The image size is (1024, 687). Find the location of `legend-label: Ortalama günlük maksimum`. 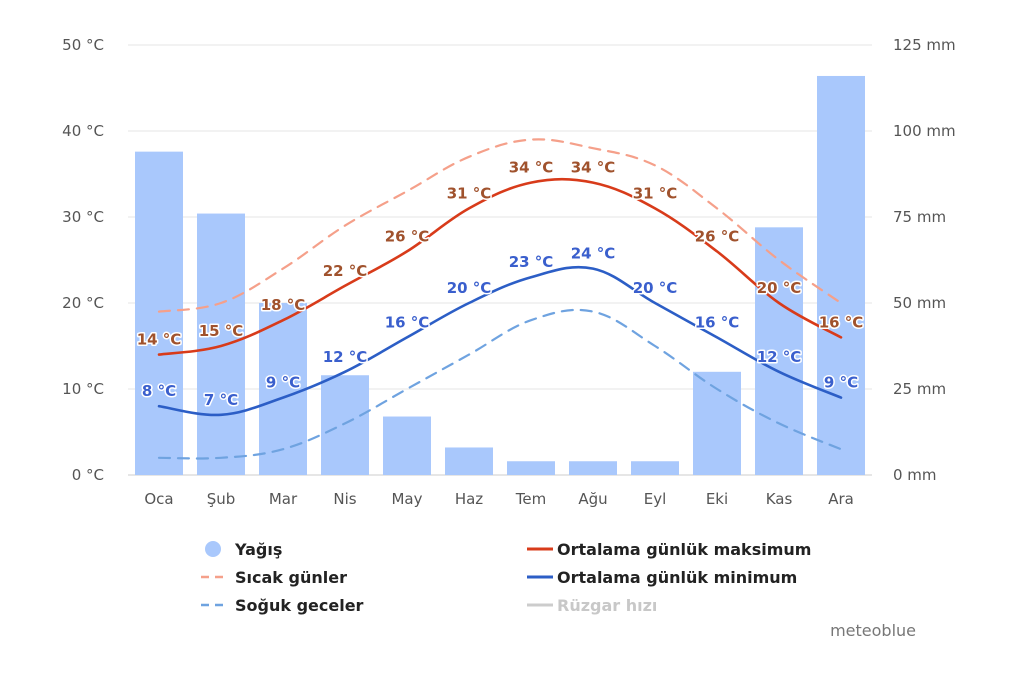

legend-label: Ortalama günlük maksimum is located at coordinates (684, 549).